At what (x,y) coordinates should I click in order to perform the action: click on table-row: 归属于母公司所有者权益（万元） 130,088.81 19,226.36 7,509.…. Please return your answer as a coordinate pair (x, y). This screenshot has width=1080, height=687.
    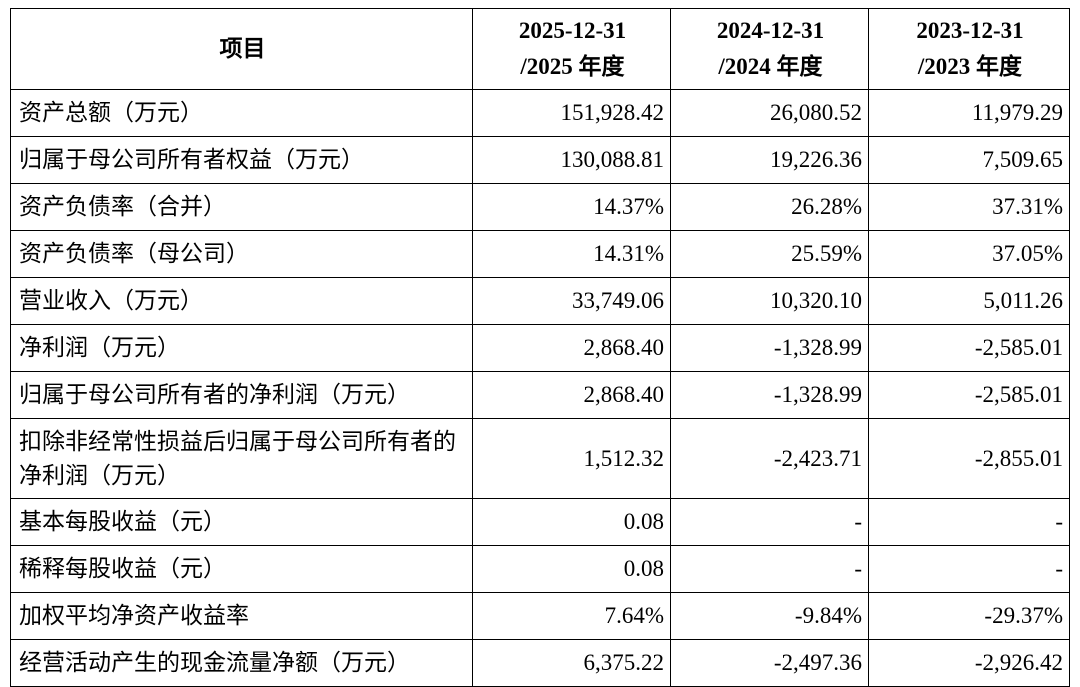
    Looking at the image, I should click on (540, 160).